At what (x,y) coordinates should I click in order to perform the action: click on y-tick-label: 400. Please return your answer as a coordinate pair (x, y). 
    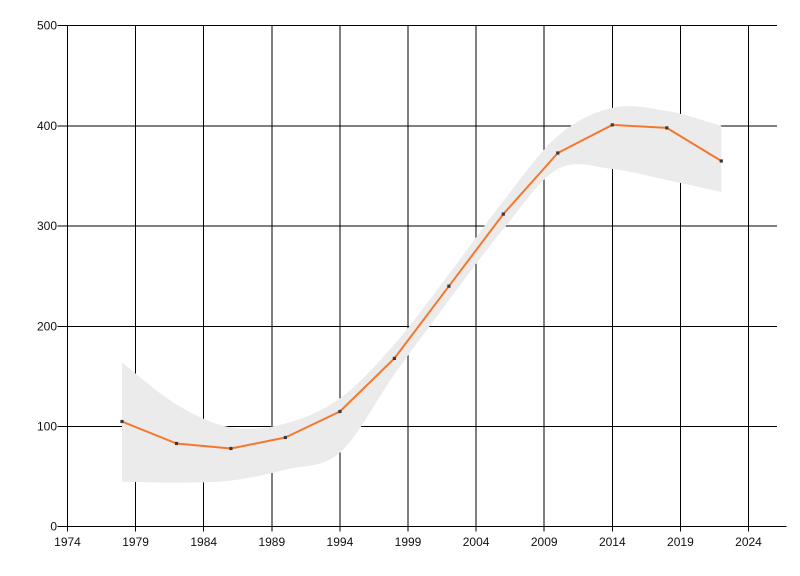
    Looking at the image, I should click on (47, 126).